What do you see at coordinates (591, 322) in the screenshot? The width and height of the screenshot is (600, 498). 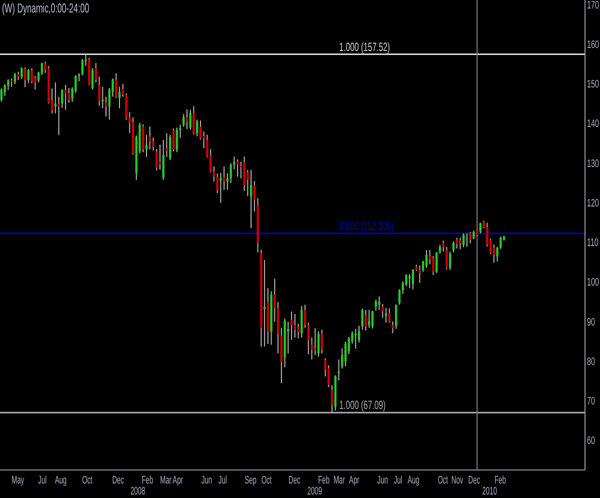 I see `y-tick-label: 90` at bounding box center [591, 322].